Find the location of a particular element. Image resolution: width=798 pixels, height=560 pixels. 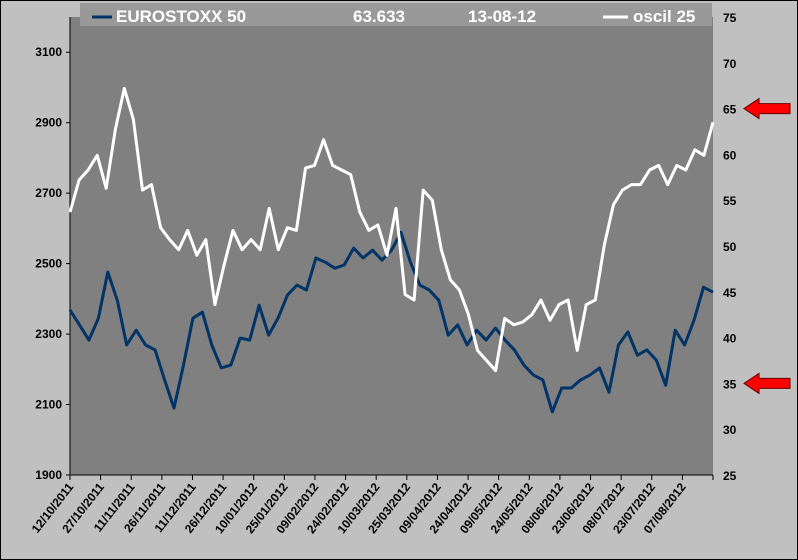

y-left-tick-label: 1900 is located at coordinates (48, 475).